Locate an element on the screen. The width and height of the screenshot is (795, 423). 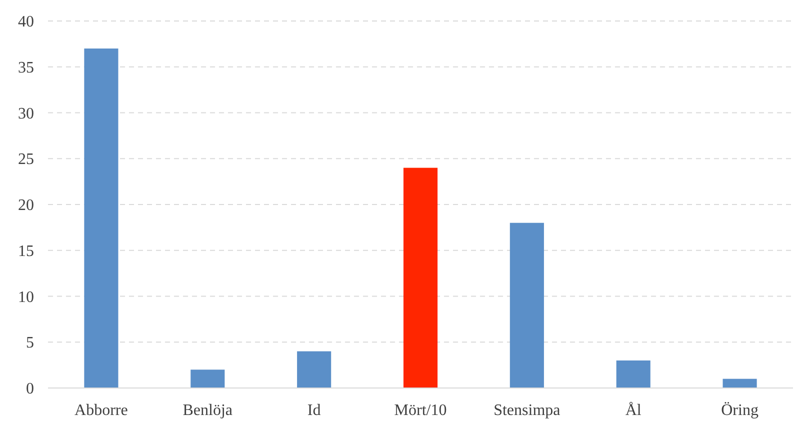
y-tick-label: 35 is located at coordinates (26, 67).